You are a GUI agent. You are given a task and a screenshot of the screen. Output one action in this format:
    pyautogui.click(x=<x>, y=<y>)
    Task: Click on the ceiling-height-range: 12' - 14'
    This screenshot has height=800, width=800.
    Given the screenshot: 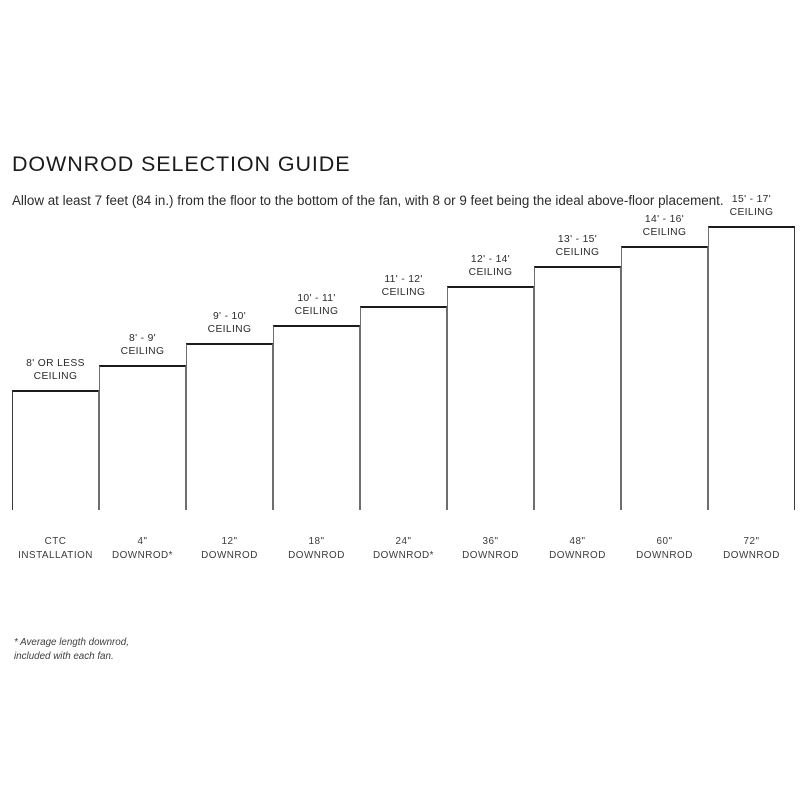 What is the action you would take?
    pyautogui.click(x=490, y=259)
    